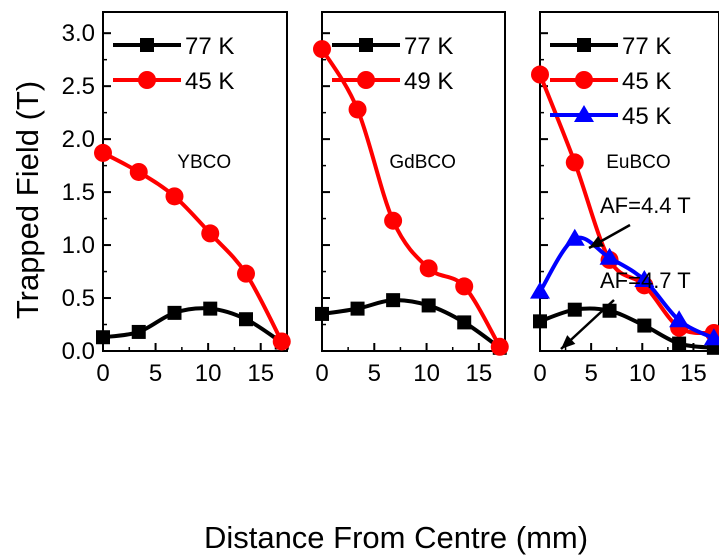  Describe the element at coordinates (396, 537) in the screenshot. I see `x-axis-title: Distance From Centre (mm)` at that location.